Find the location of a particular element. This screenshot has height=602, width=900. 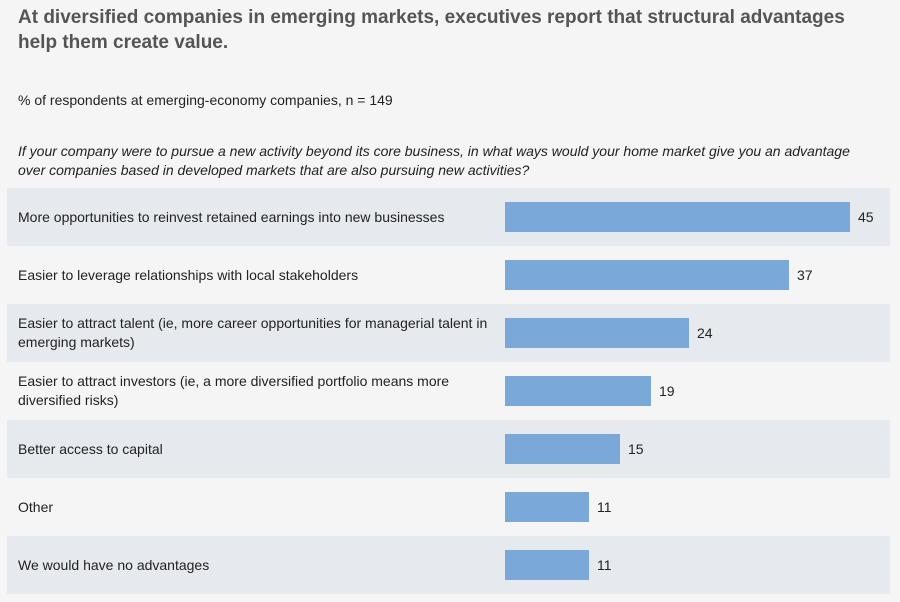

bar-value-label: 19 is located at coordinates (667, 391).